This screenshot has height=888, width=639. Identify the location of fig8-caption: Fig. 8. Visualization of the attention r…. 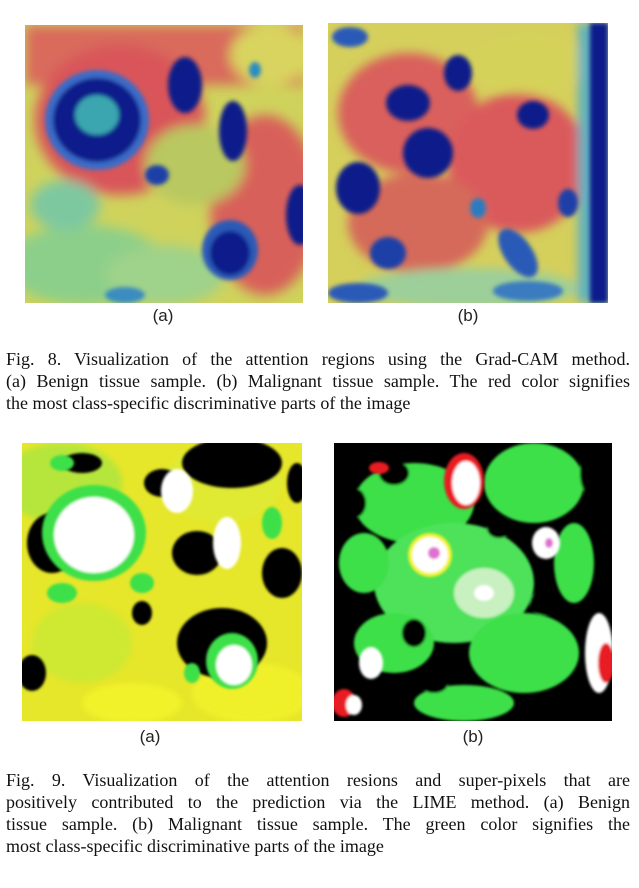
(318, 381).